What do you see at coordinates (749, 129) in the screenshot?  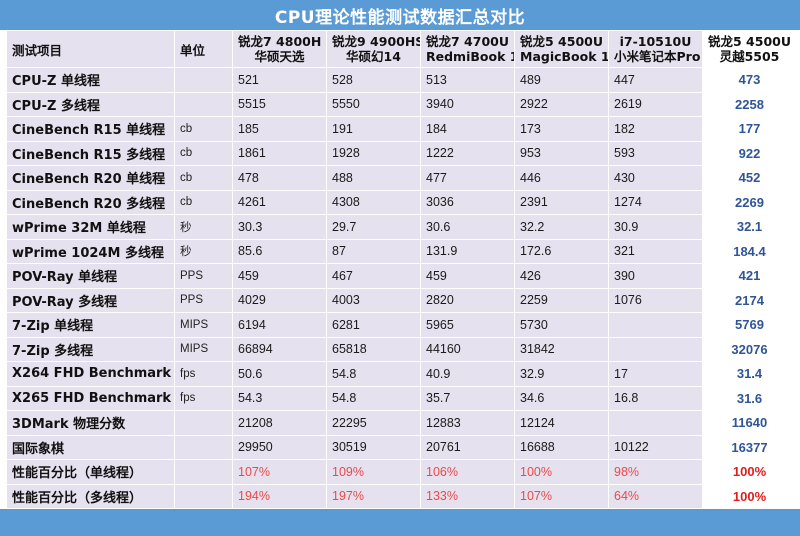 I see `highlight-value-cell: 177` at bounding box center [749, 129].